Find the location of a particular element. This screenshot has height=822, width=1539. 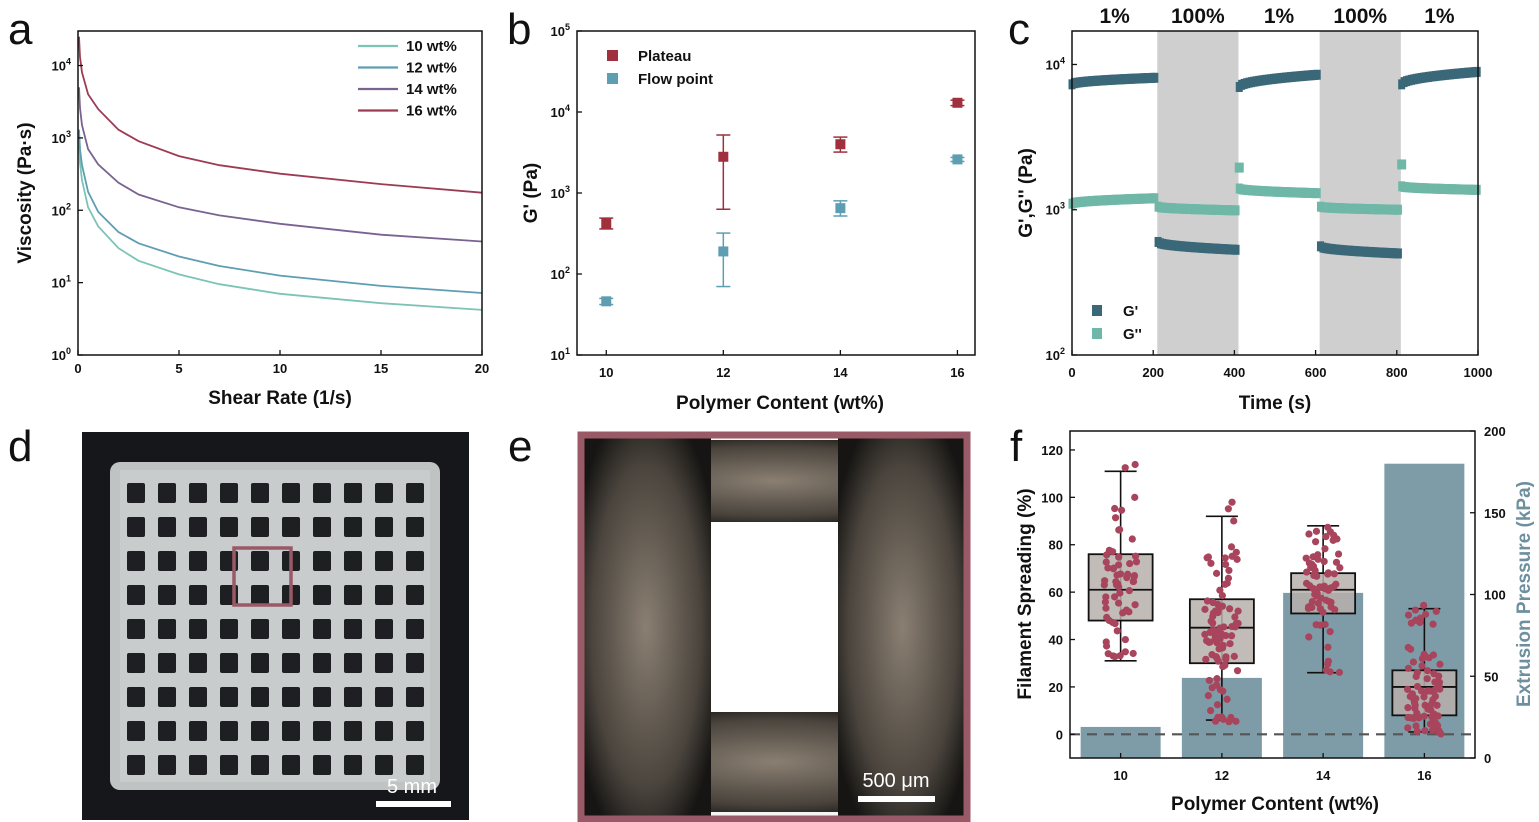

f-y-tick-label: 60 is located at coordinates (1056, 592).